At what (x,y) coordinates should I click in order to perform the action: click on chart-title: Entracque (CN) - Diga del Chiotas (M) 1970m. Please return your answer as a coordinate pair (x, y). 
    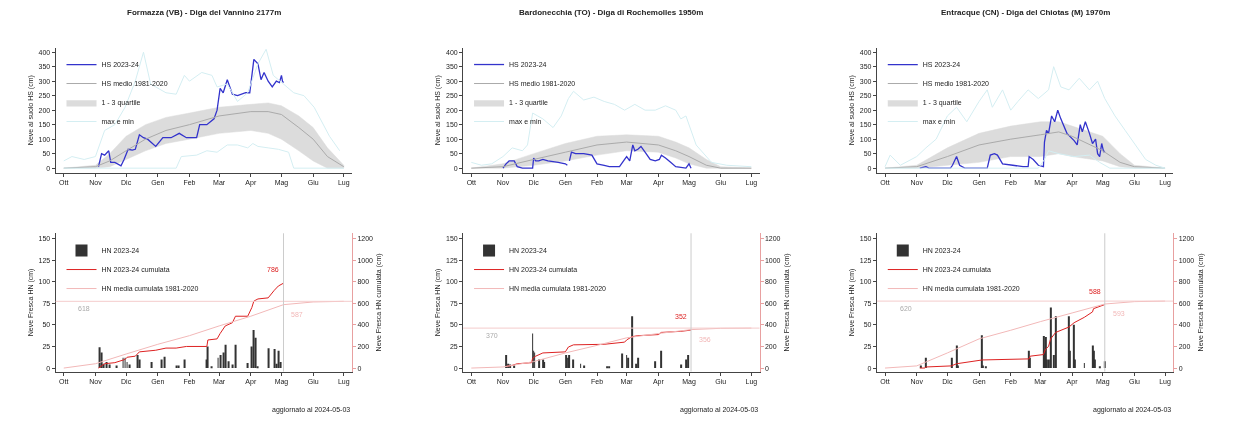
    Looking at the image, I should click on (1026, 12).